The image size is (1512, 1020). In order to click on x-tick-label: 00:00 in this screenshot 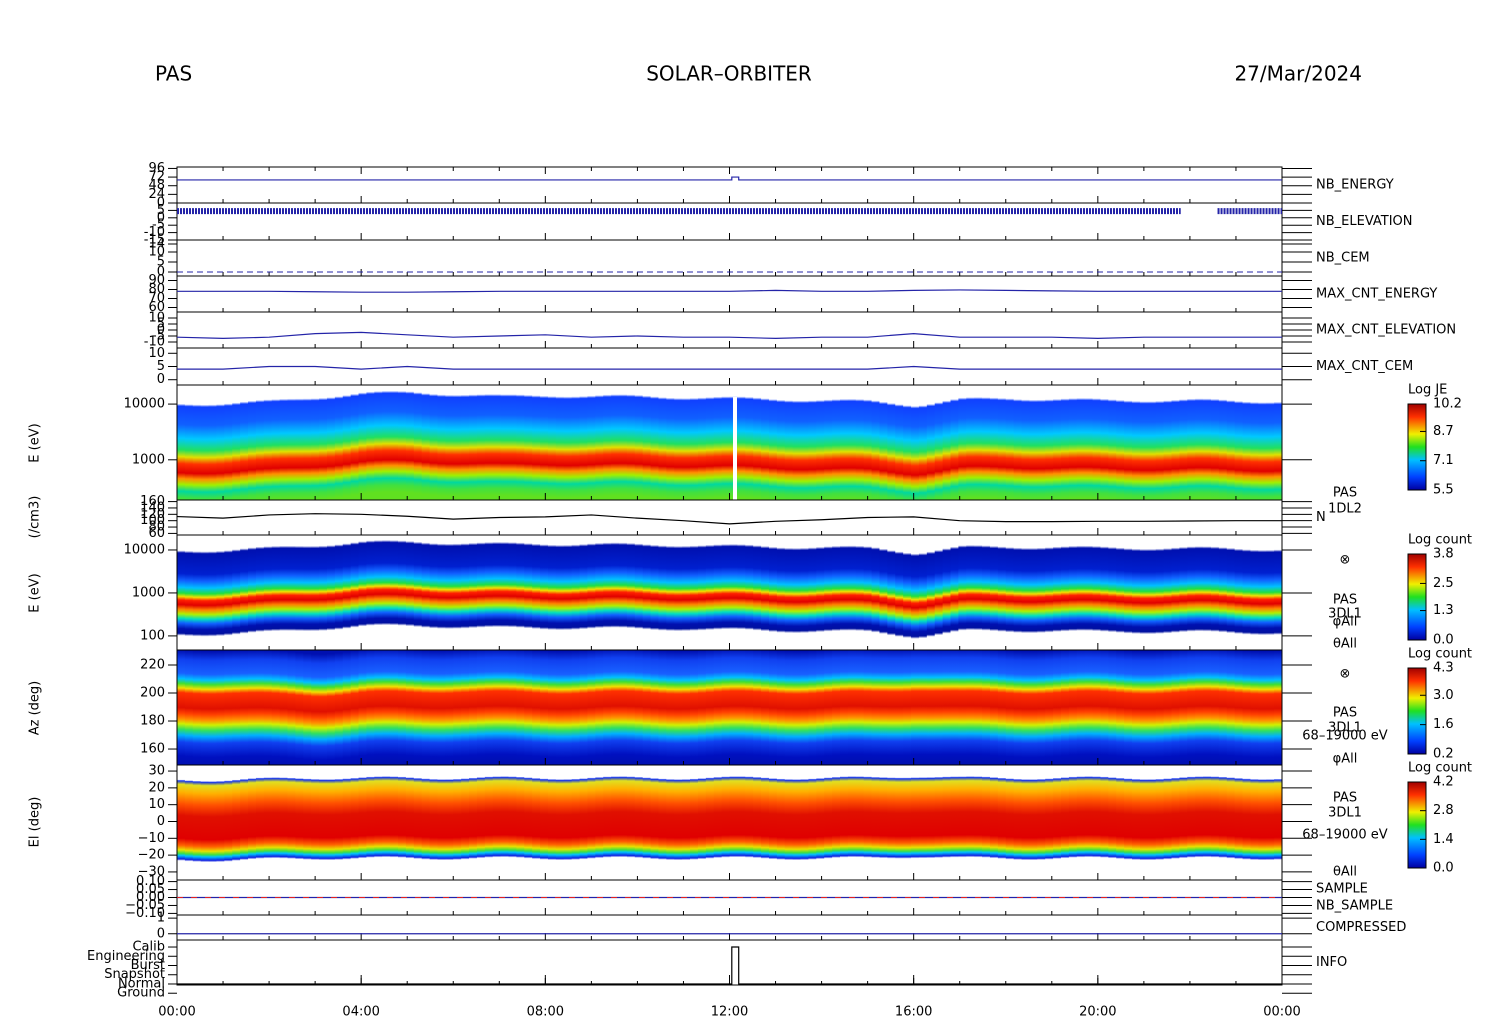, I will do `click(176, 1012)`.